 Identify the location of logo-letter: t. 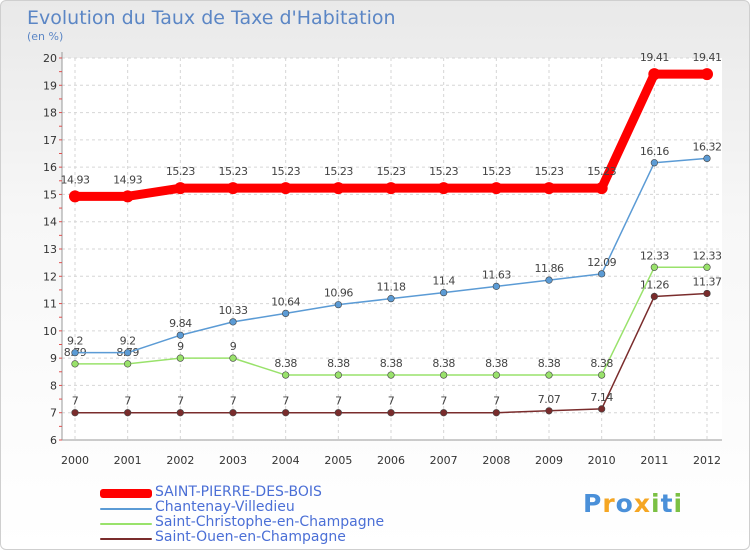
(667, 503).